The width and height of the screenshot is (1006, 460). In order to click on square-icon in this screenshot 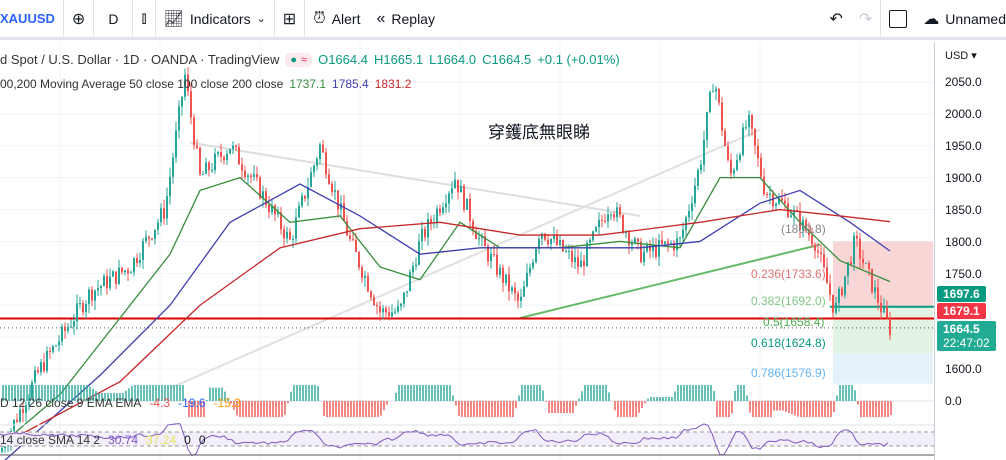, I will do `click(898, 18)`.